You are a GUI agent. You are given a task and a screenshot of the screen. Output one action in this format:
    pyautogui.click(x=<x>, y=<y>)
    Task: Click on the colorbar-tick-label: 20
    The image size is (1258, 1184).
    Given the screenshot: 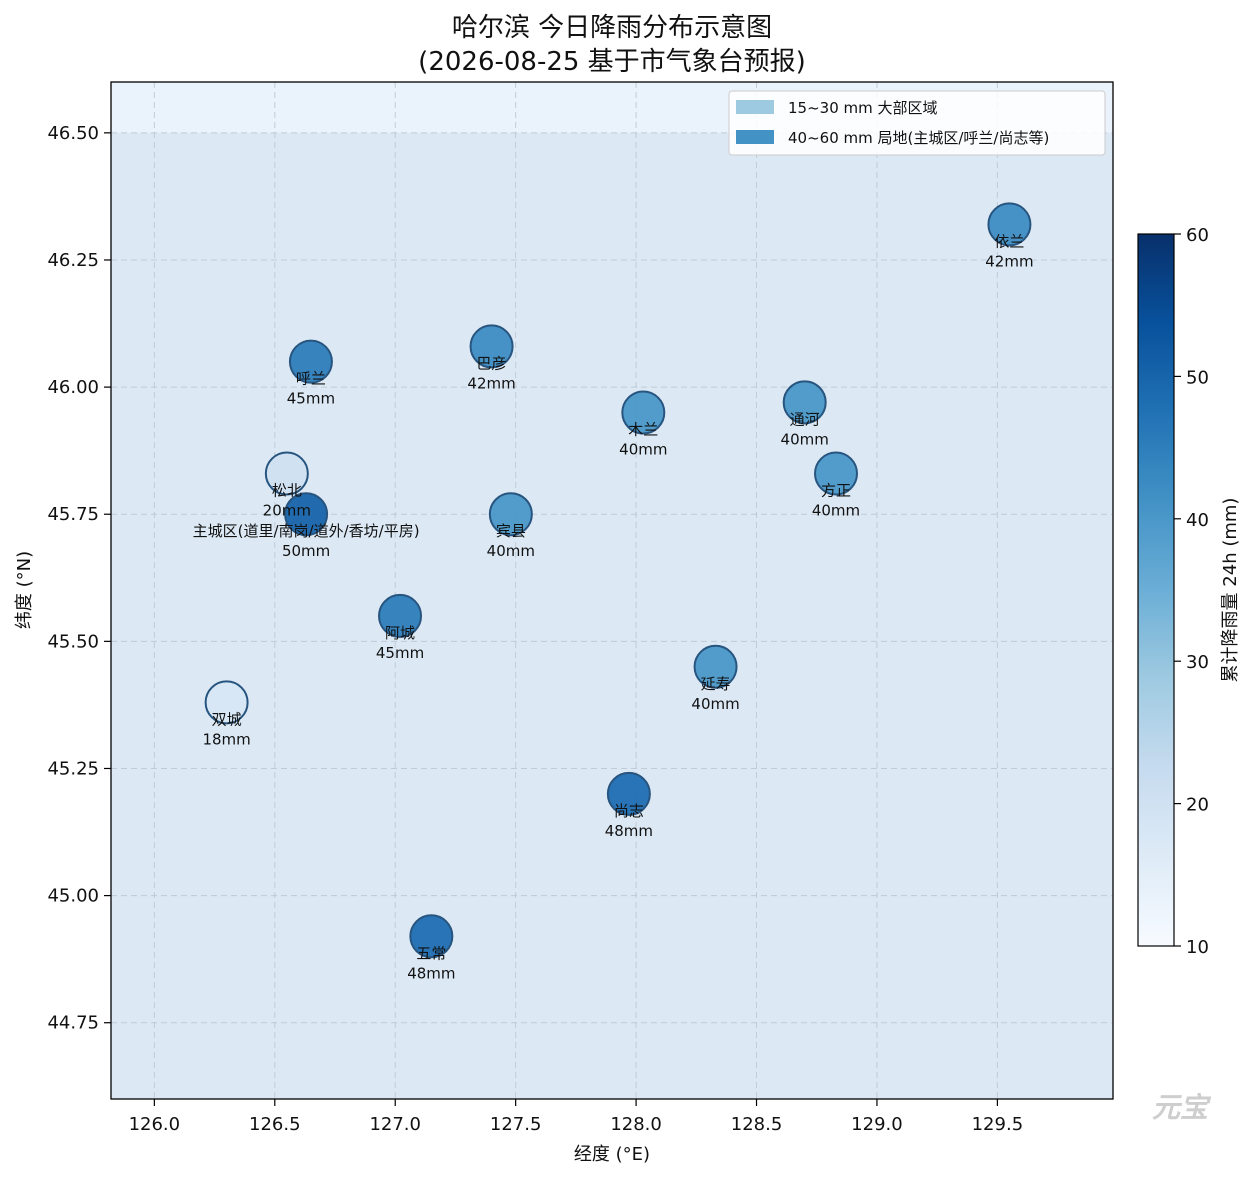 What is the action you would take?
    pyautogui.click(x=1197, y=805)
    